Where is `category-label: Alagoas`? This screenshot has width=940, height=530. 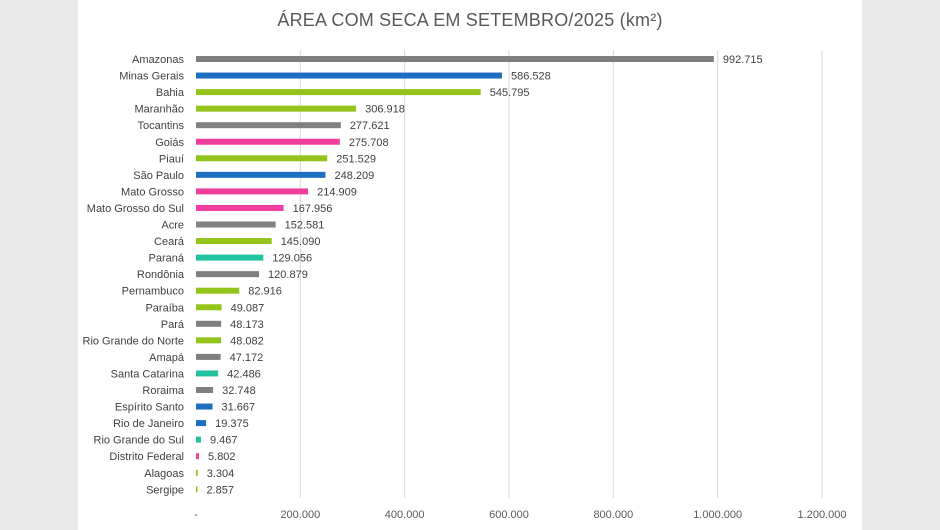 category-label: Alagoas is located at coordinates (164, 474).